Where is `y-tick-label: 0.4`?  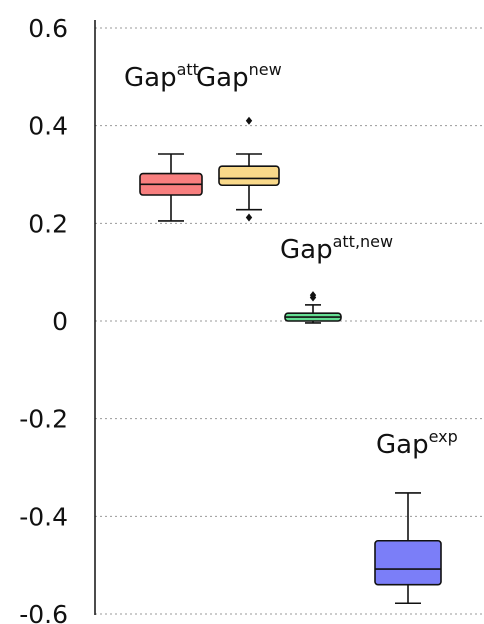
y-tick-label: 0.4 is located at coordinates (48, 126).